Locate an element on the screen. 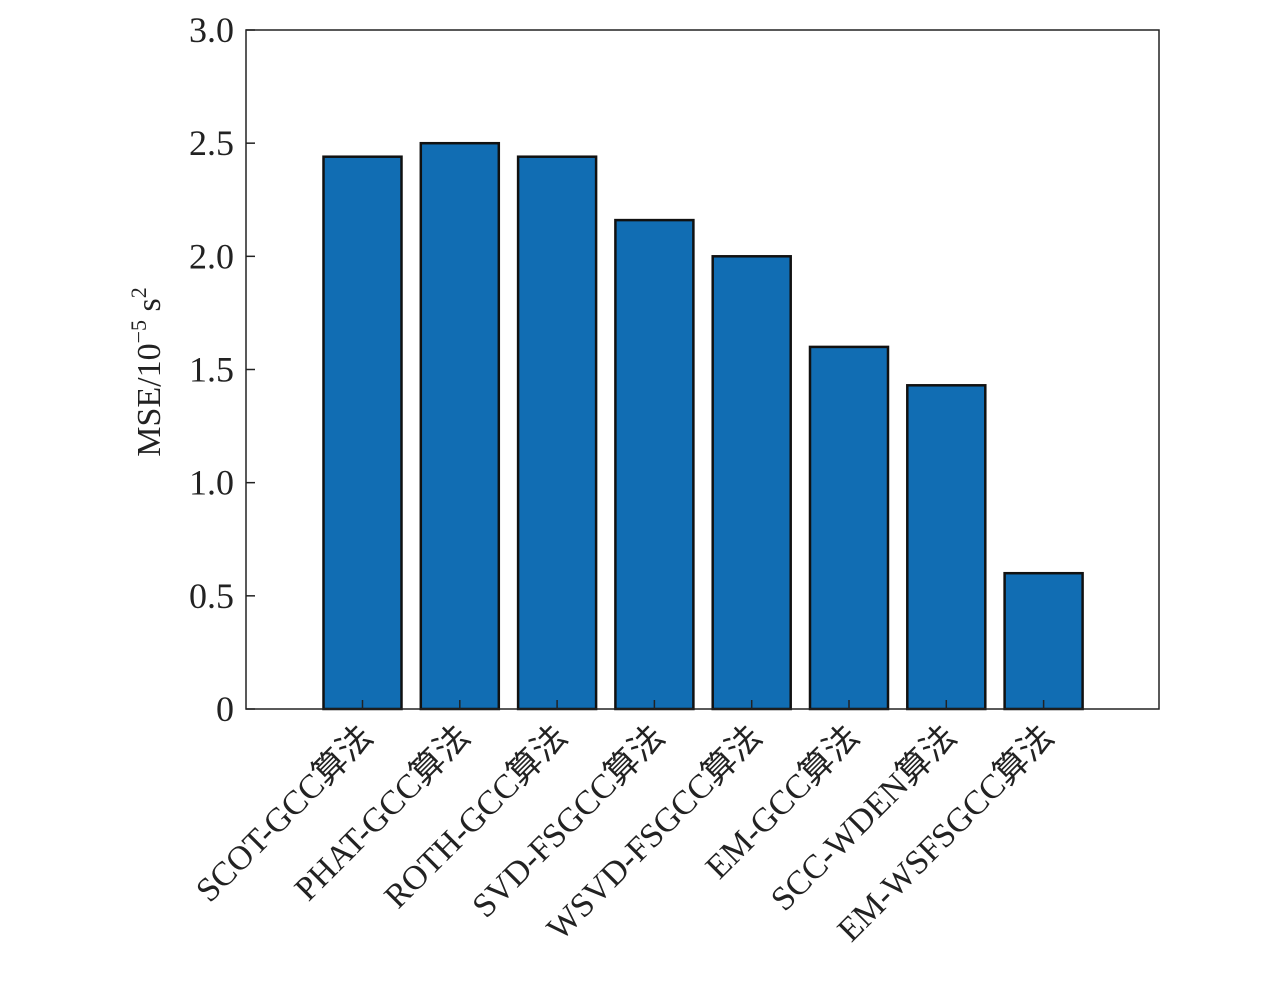  x-tick-label: PHAT-GCC算法 is located at coordinates (382, 813).